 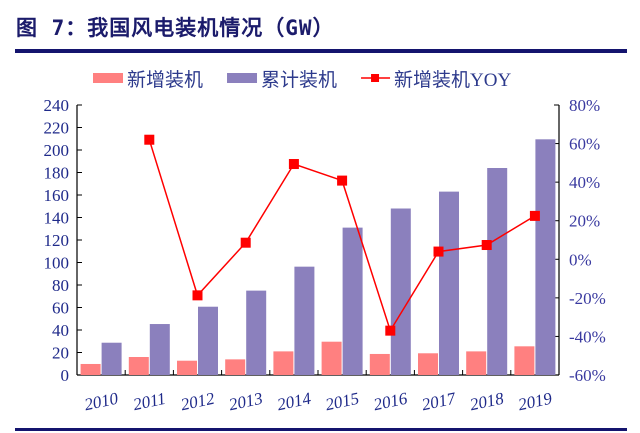 I want to click on left-tick-label: 60, so click(x=60, y=308).